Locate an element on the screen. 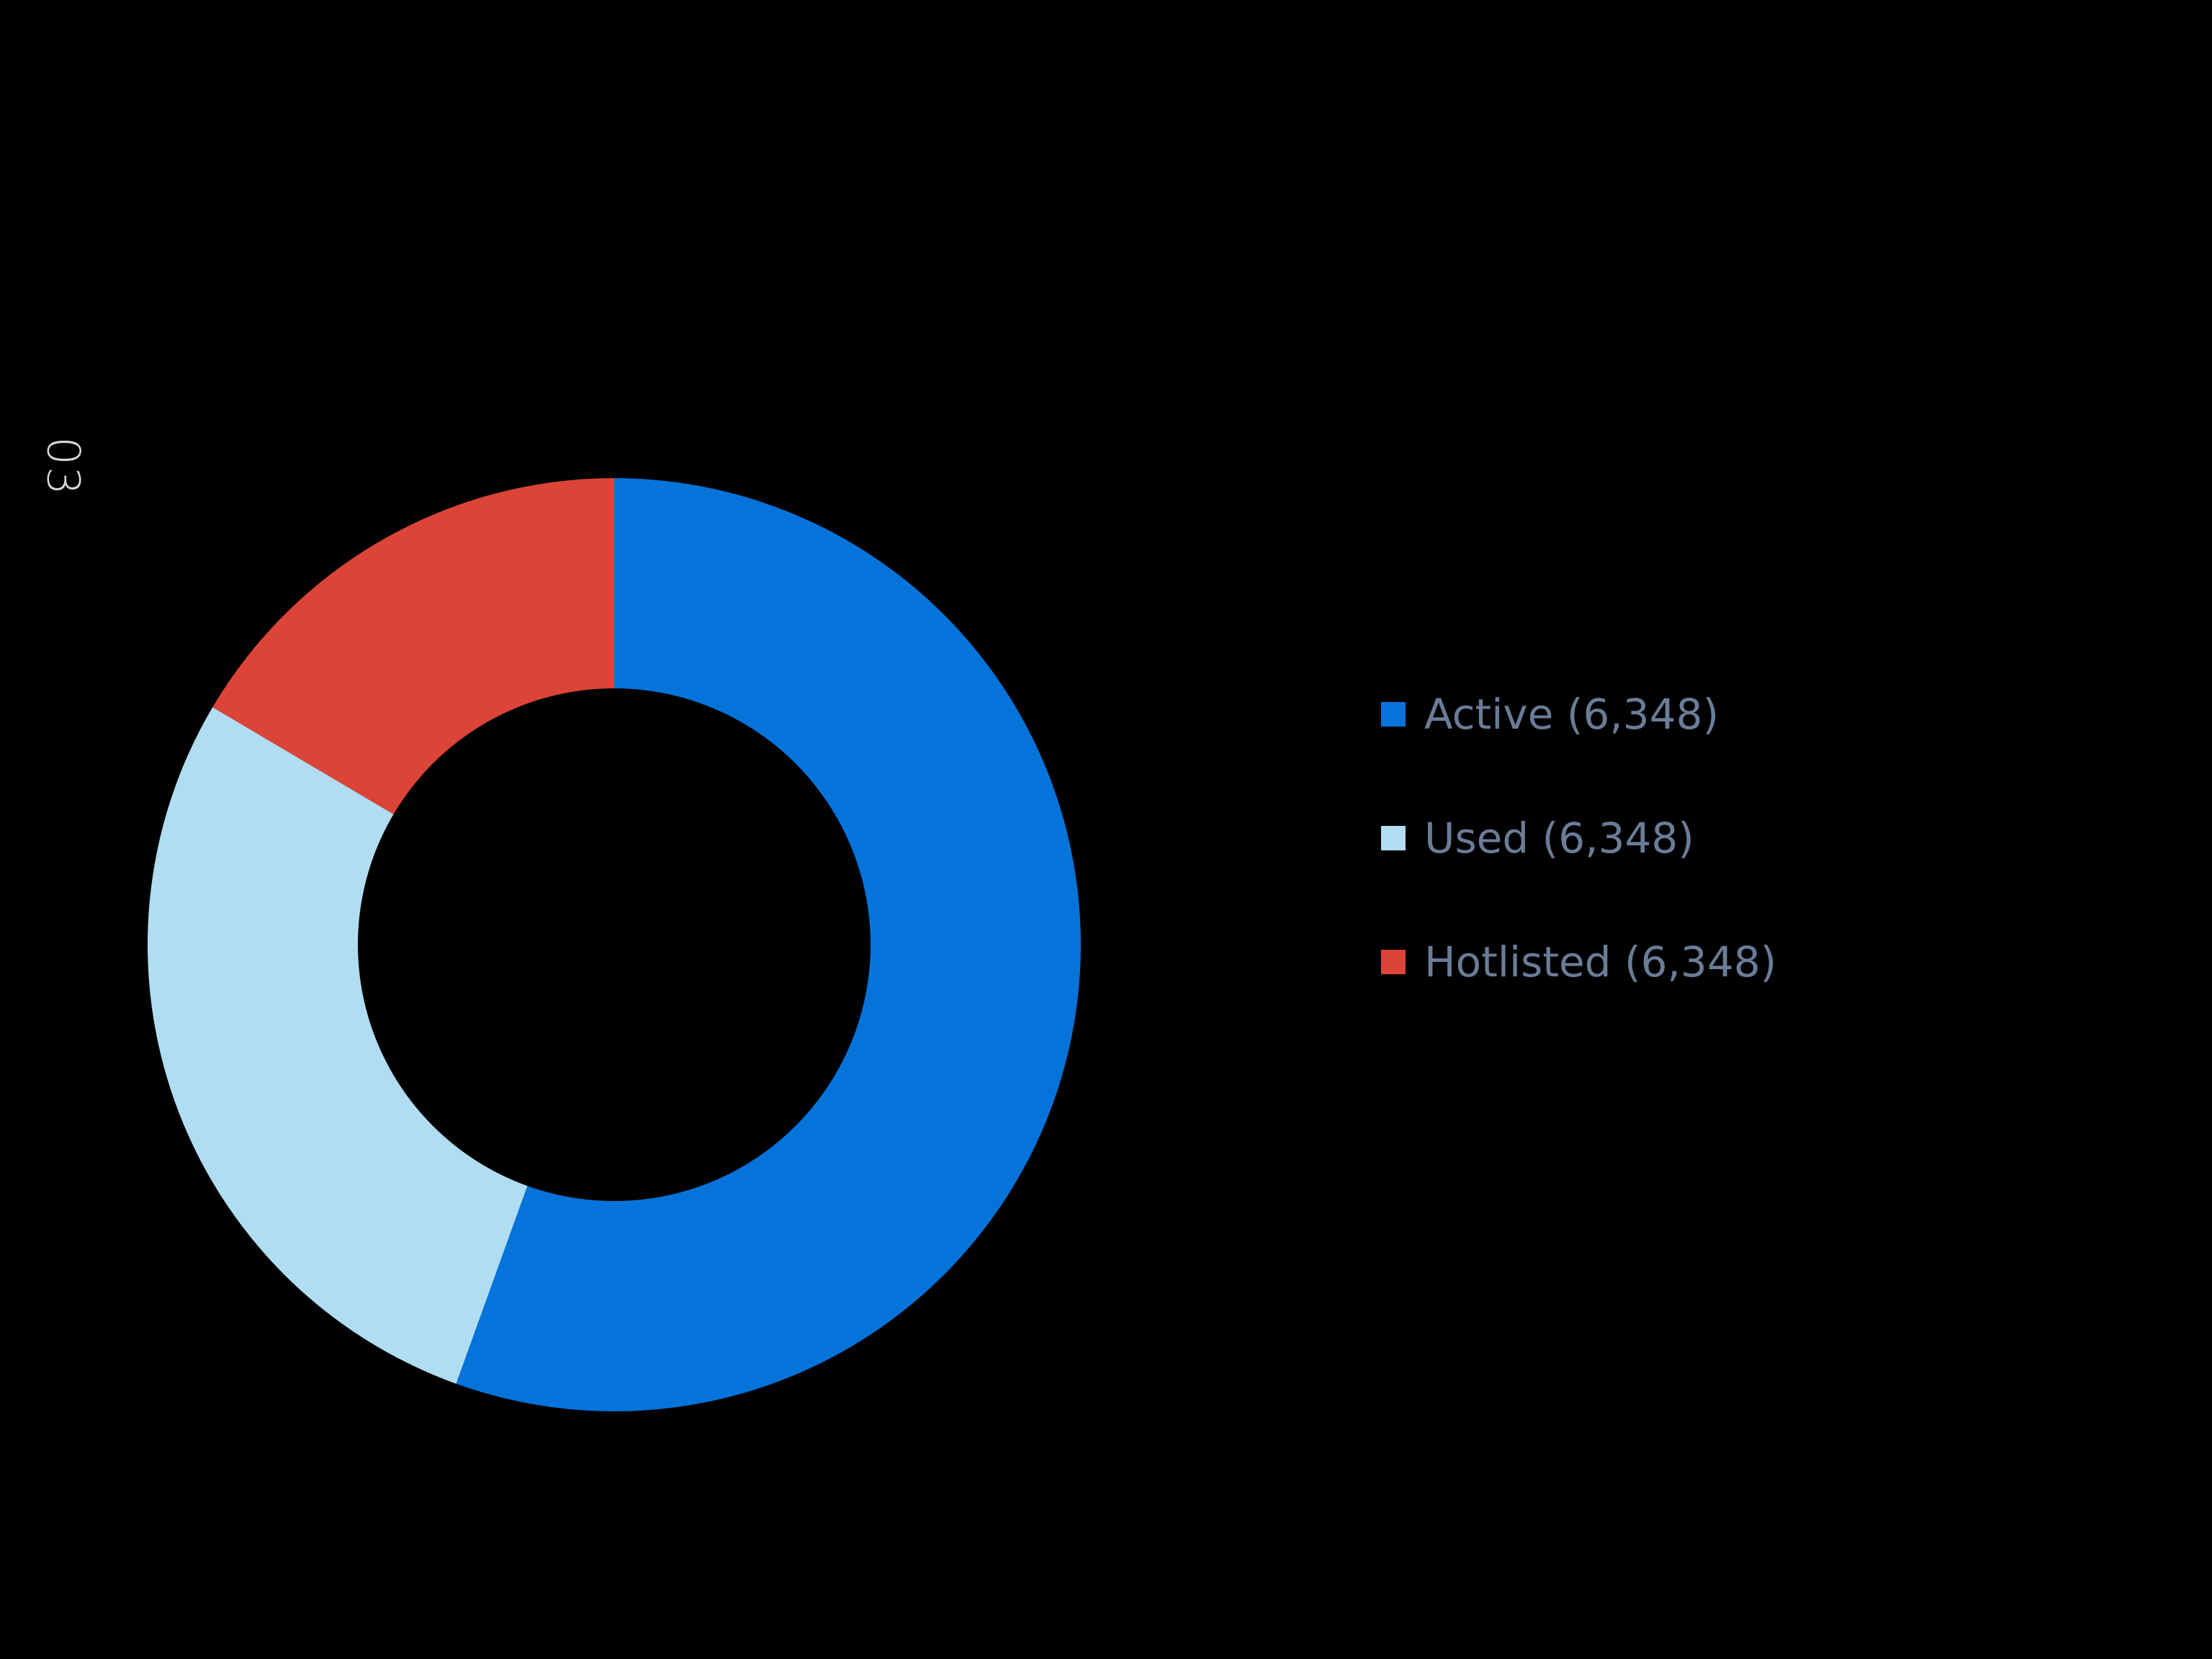 Image resolution: width=2212 pixels, height=1659 pixels. legend-item-hotlisted: Hotlisted (6,348) is located at coordinates (1579, 962).